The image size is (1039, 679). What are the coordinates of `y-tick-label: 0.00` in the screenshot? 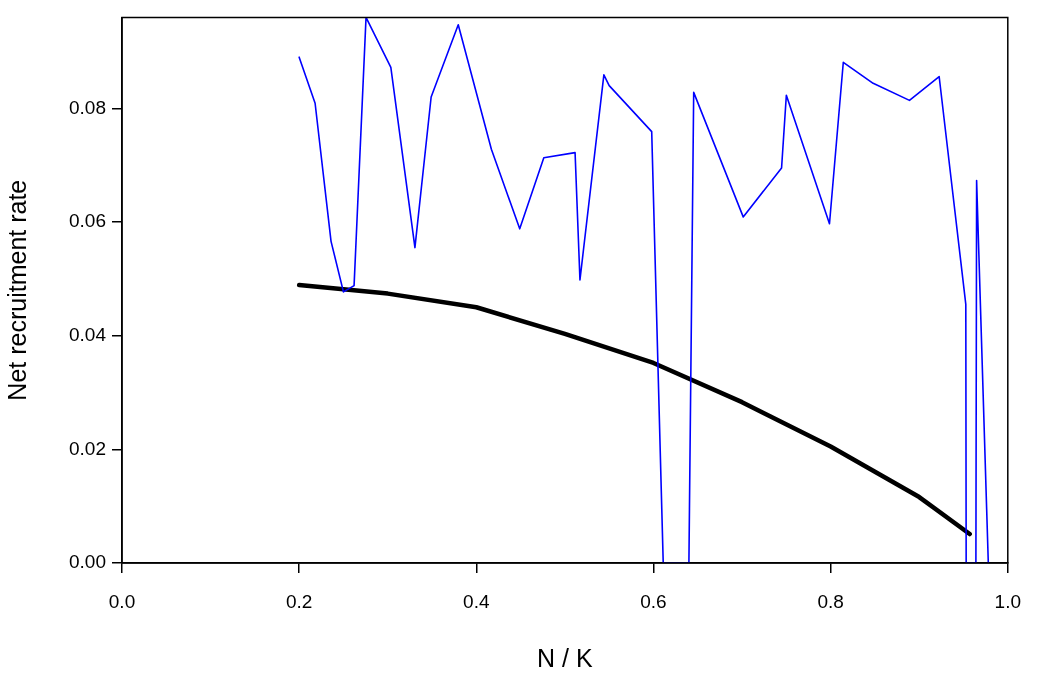 It's located at (87, 562).